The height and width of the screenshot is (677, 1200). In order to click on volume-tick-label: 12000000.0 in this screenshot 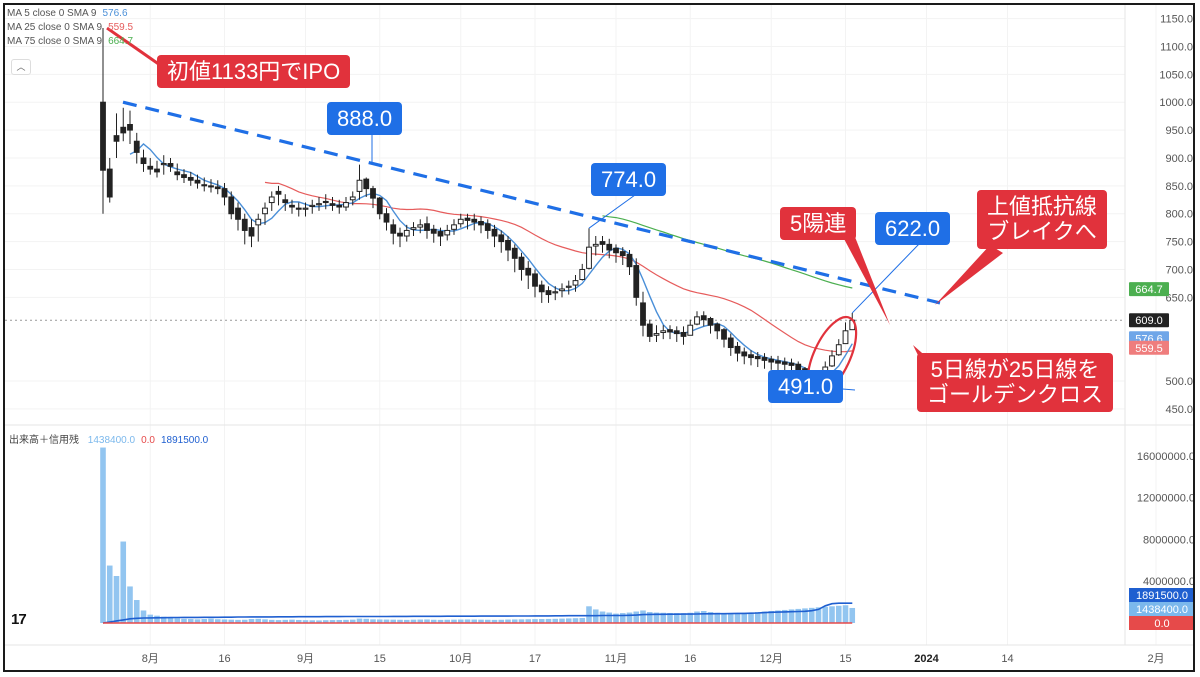, I will do `click(1166, 499)`.